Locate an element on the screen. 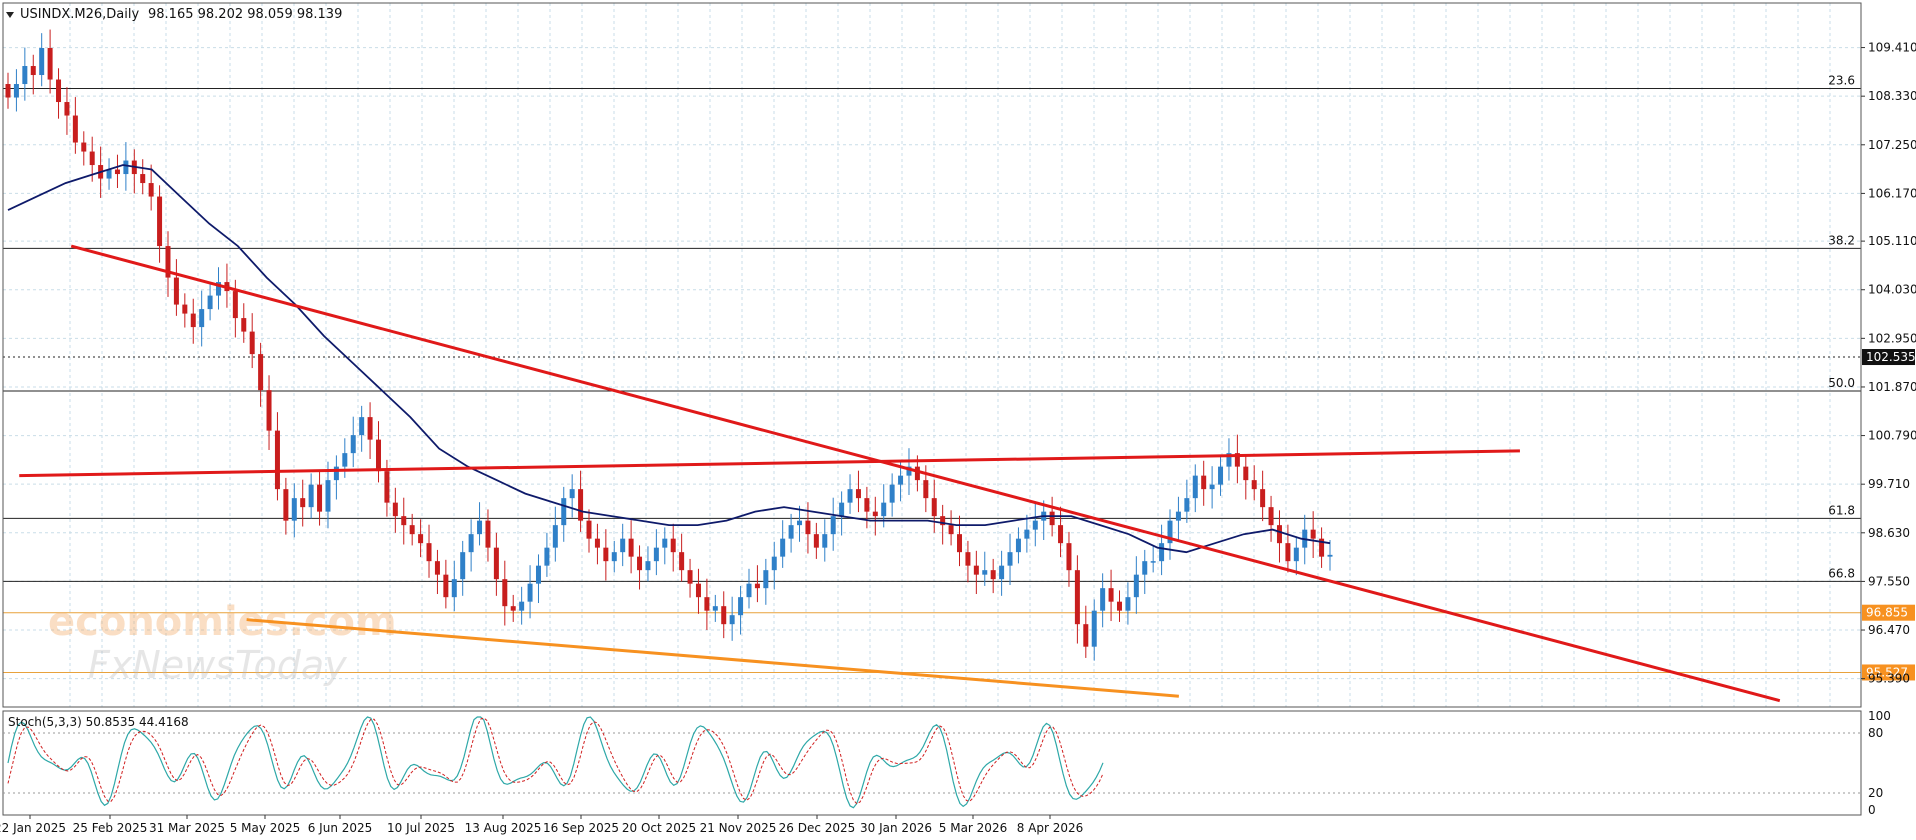 The height and width of the screenshot is (840, 1916). svg-text: economies.com is located at coordinates (222, 622).